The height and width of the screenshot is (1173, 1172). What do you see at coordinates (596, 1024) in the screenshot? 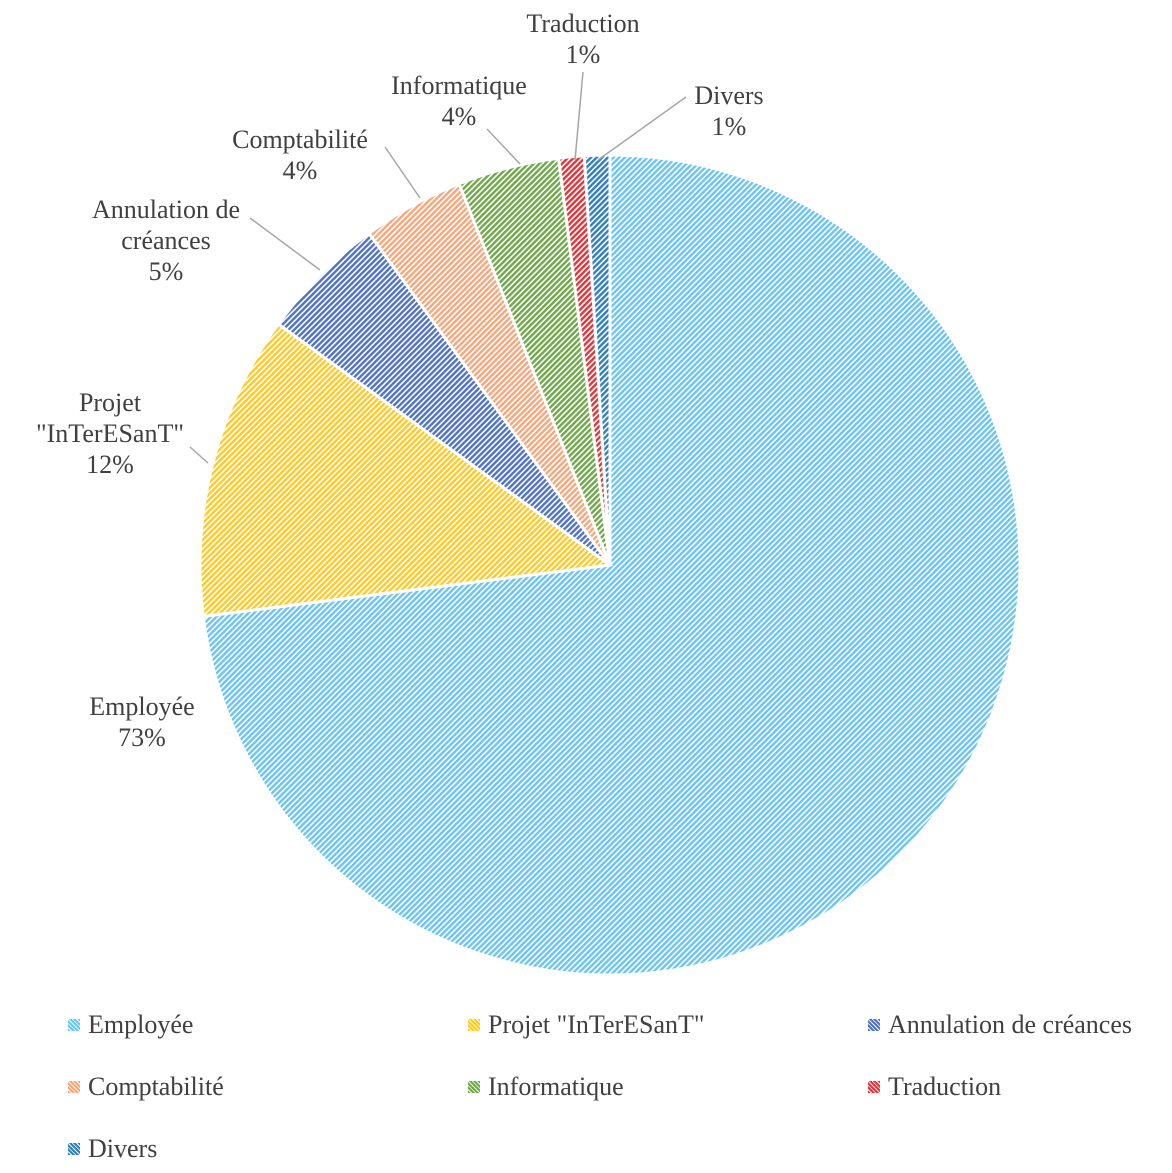
I see `legend-label: Projet "InTerESanT"` at bounding box center [596, 1024].